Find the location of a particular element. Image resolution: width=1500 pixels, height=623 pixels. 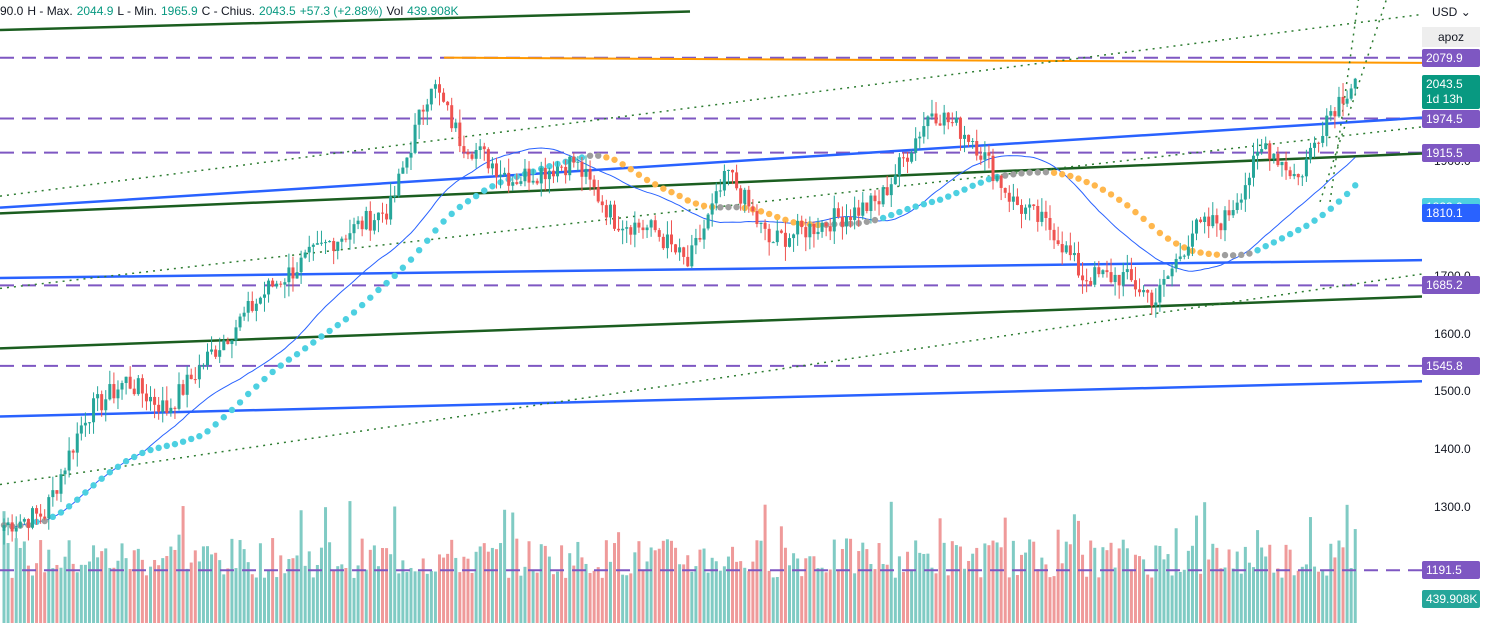

currency-selector: USD ⌄ is located at coordinates (1451, 12).